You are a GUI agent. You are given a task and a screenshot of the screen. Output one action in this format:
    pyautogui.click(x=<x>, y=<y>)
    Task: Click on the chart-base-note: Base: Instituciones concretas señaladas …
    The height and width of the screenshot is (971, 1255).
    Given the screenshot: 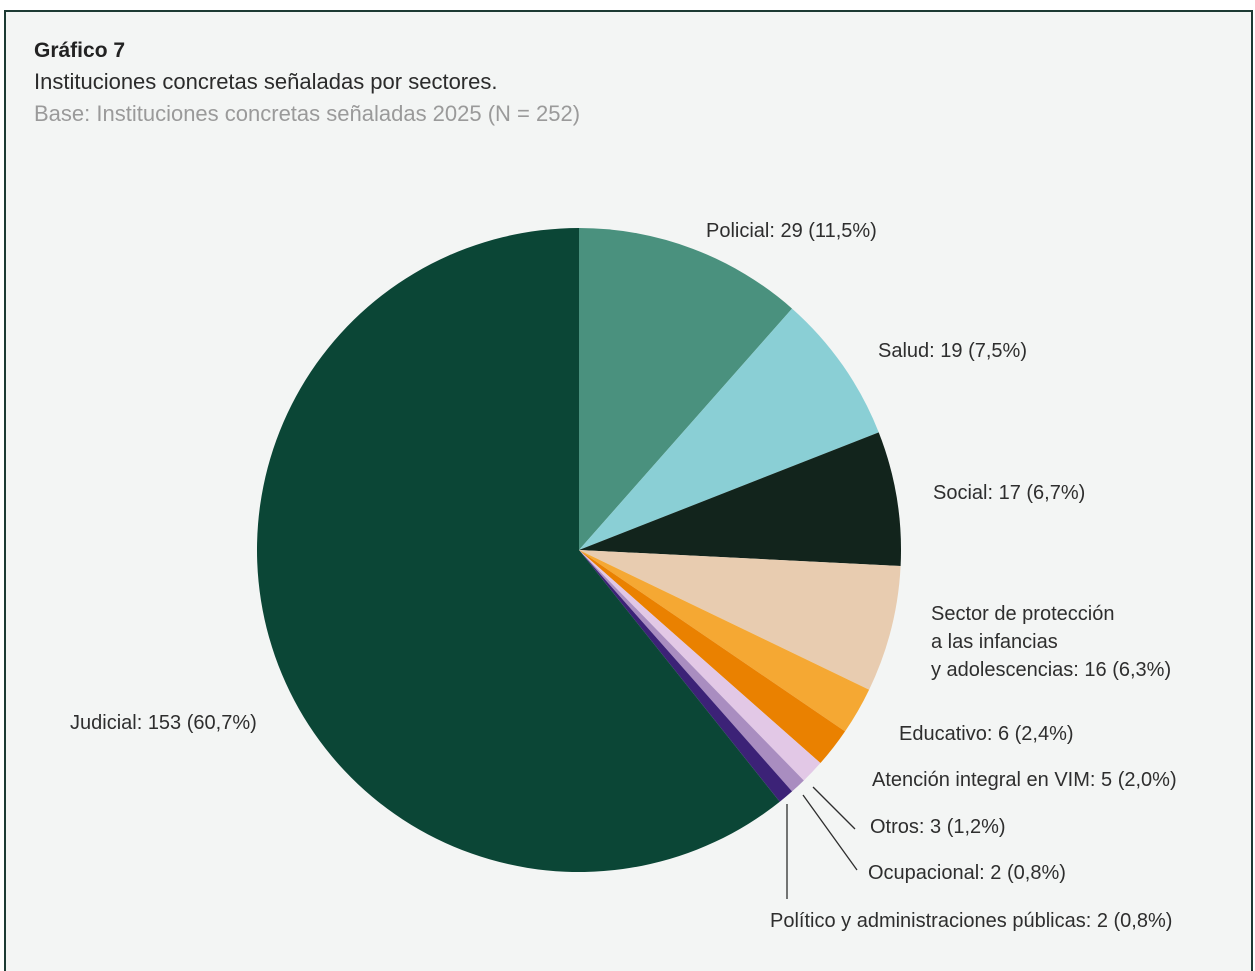 What is the action you would take?
    pyautogui.click(x=307, y=113)
    